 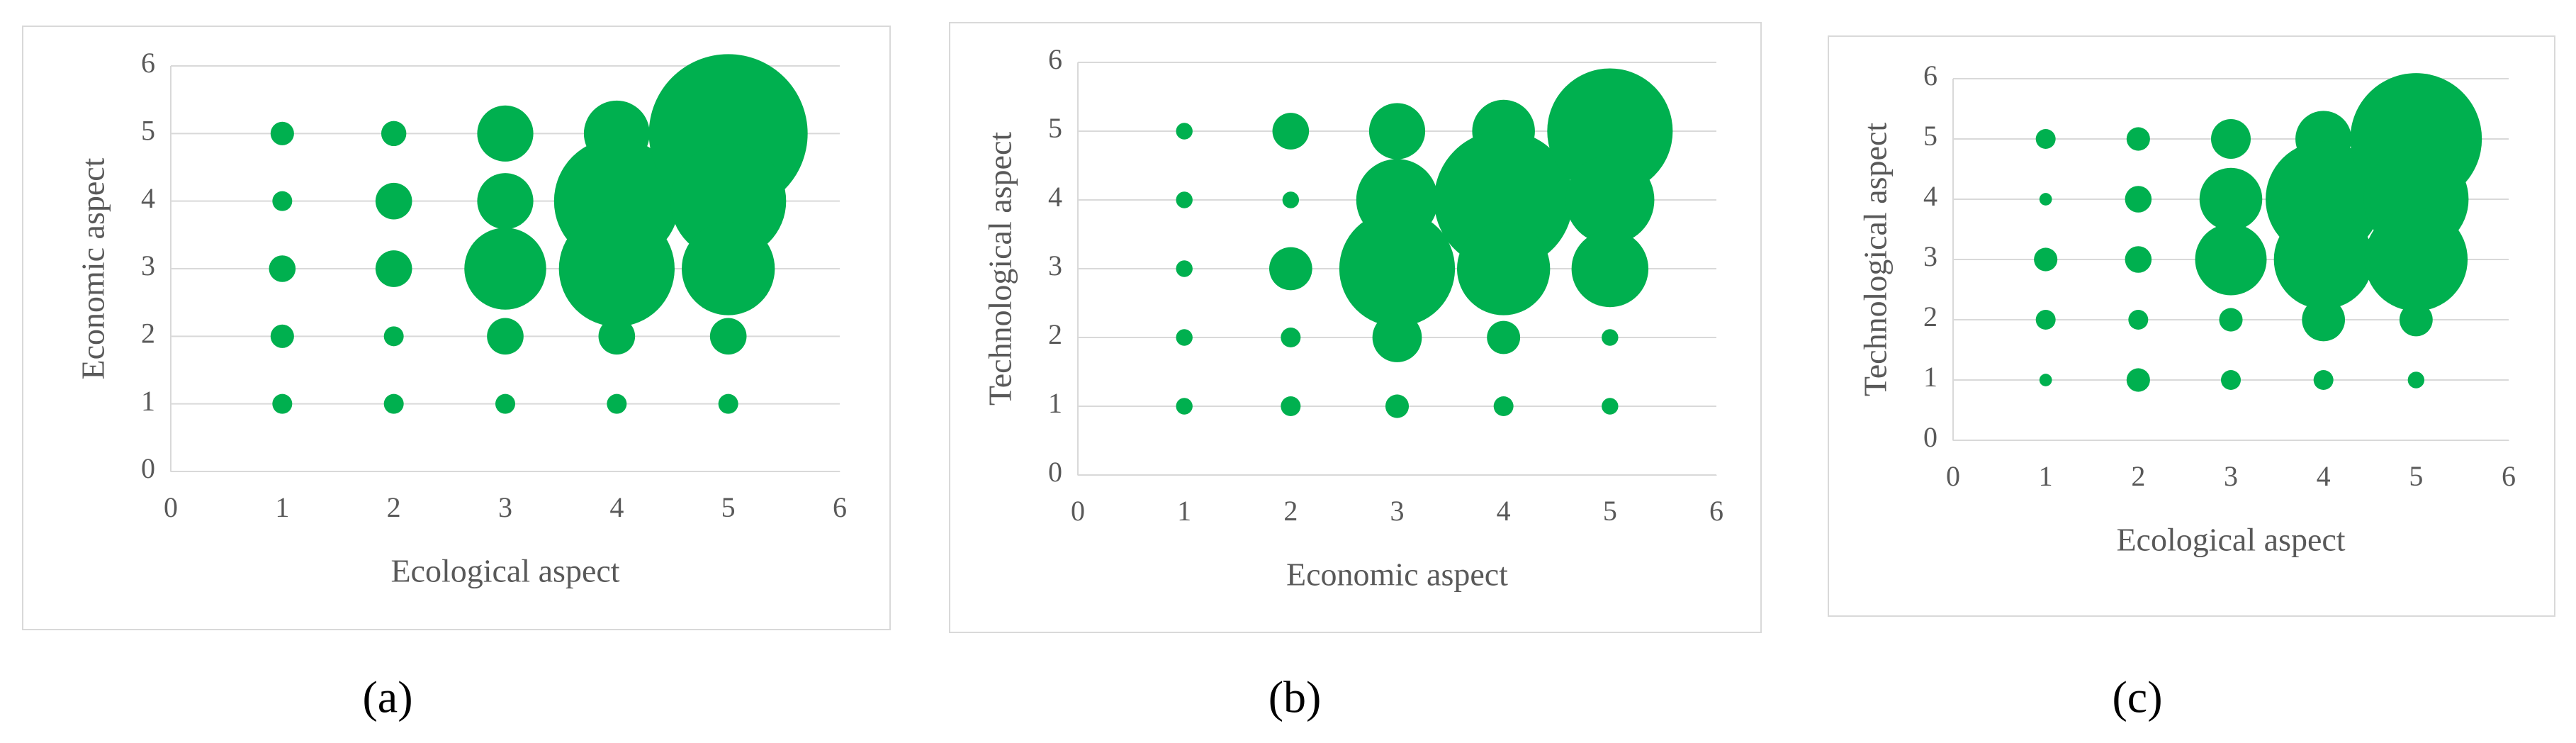 What do you see at coordinates (2416, 476) in the screenshot?
I see `x-tick-label: 5` at bounding box center [2416, 476].